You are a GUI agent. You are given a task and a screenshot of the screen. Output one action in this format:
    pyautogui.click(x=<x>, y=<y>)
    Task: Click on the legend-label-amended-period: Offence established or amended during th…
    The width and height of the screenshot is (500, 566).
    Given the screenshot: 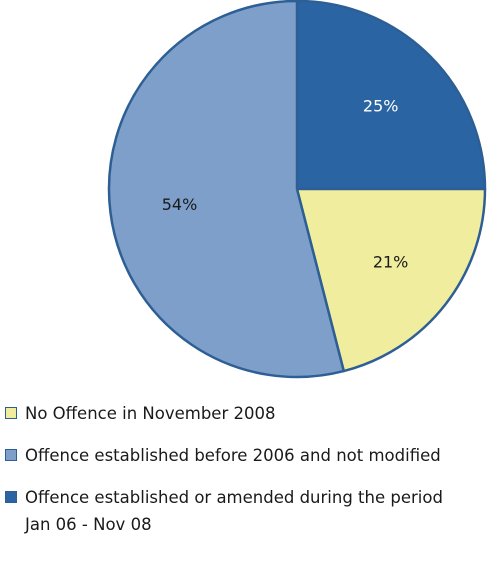 What is the action you would take?
    pyautogui.click(x=234, y=497)
    